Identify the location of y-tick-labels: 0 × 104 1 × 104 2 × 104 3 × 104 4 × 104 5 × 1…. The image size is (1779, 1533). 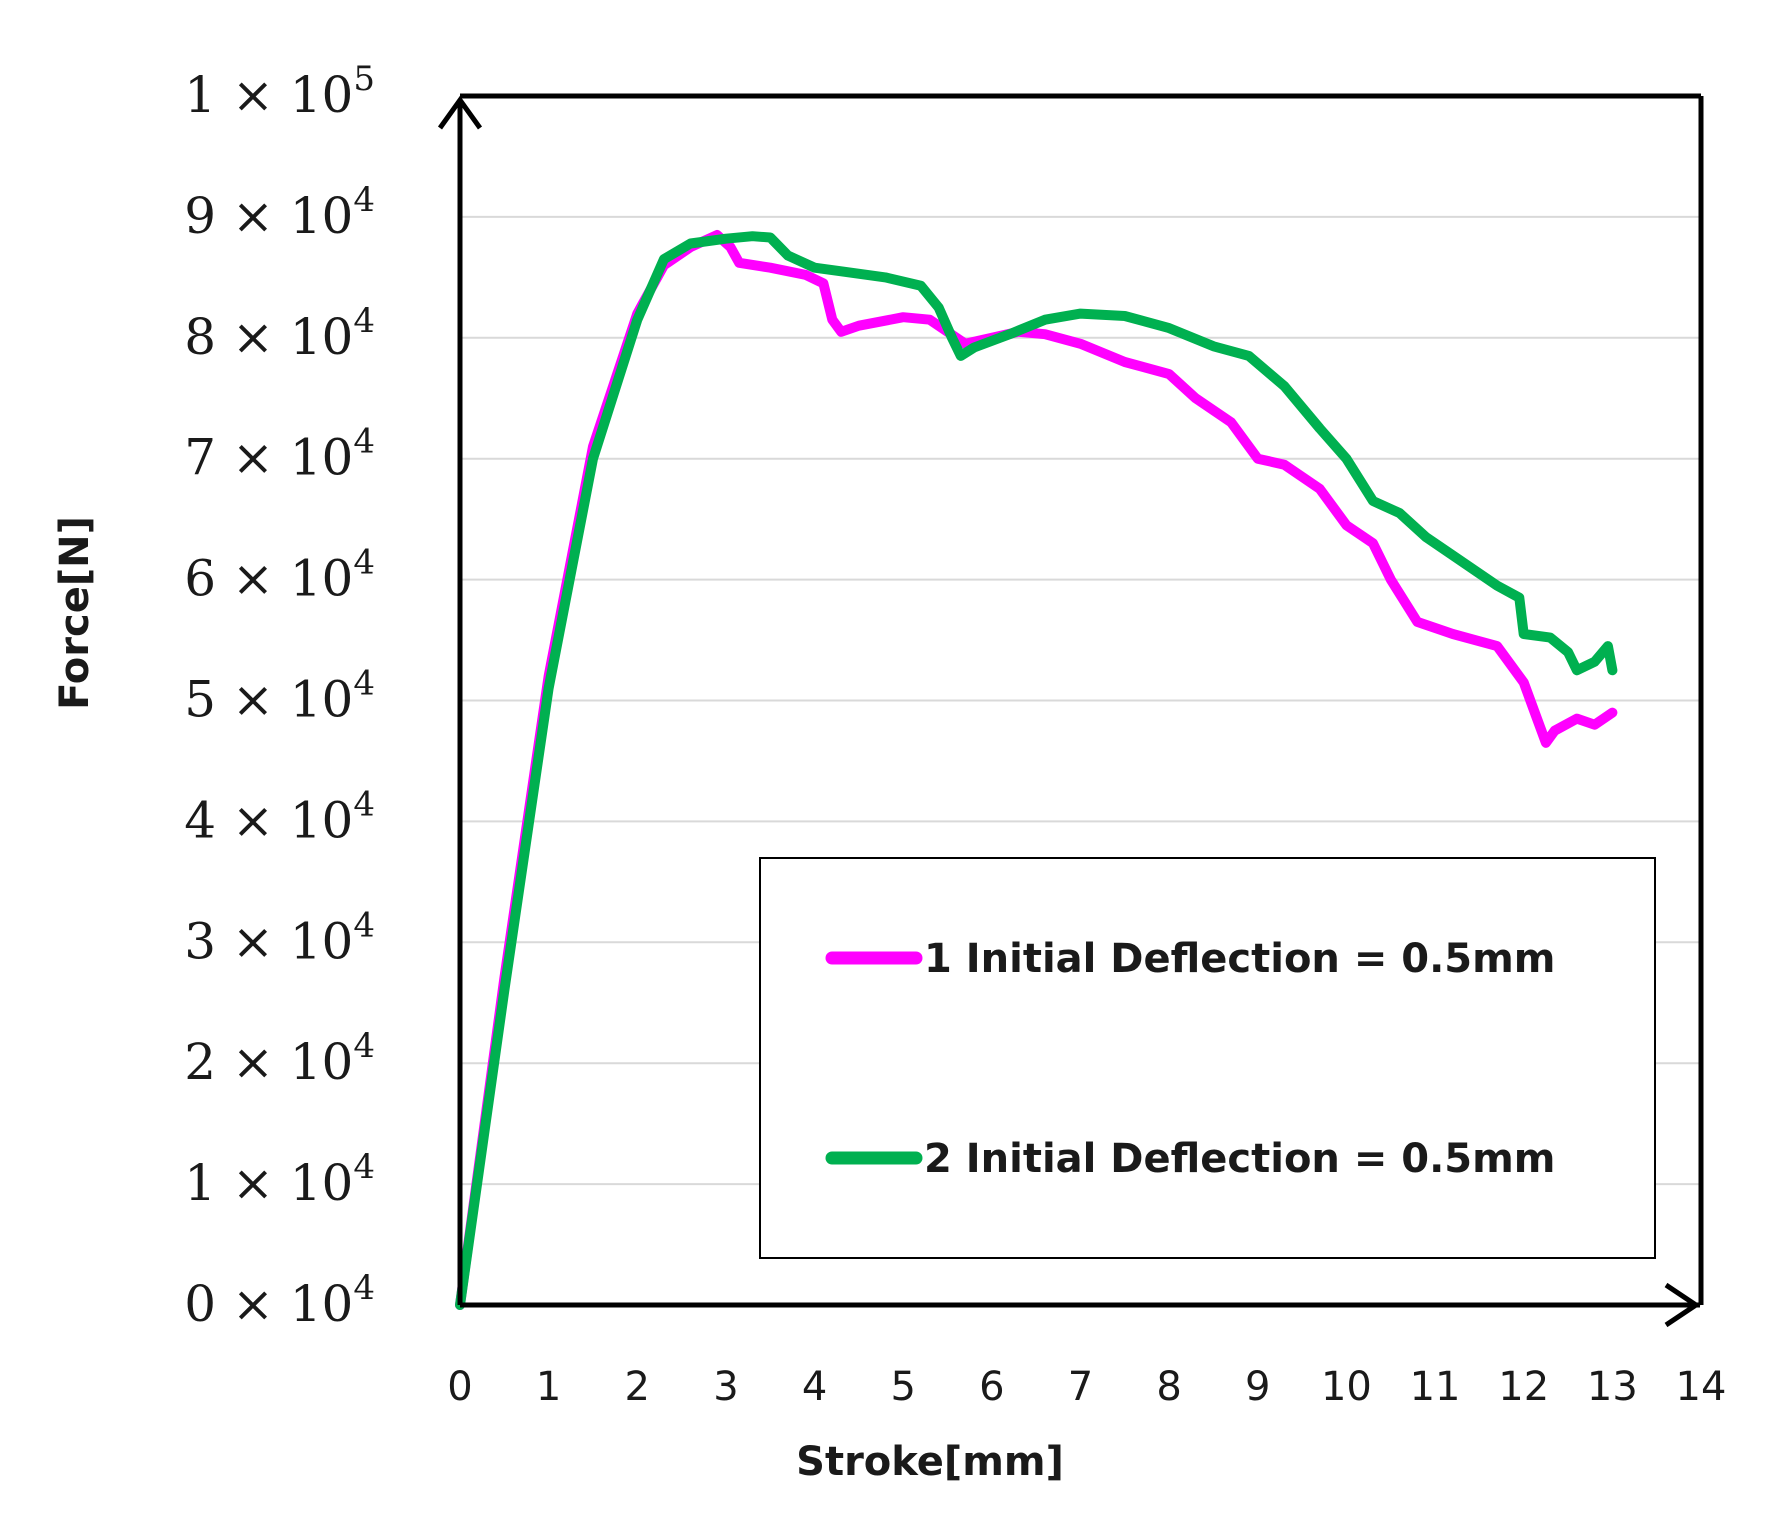
(279, 696).